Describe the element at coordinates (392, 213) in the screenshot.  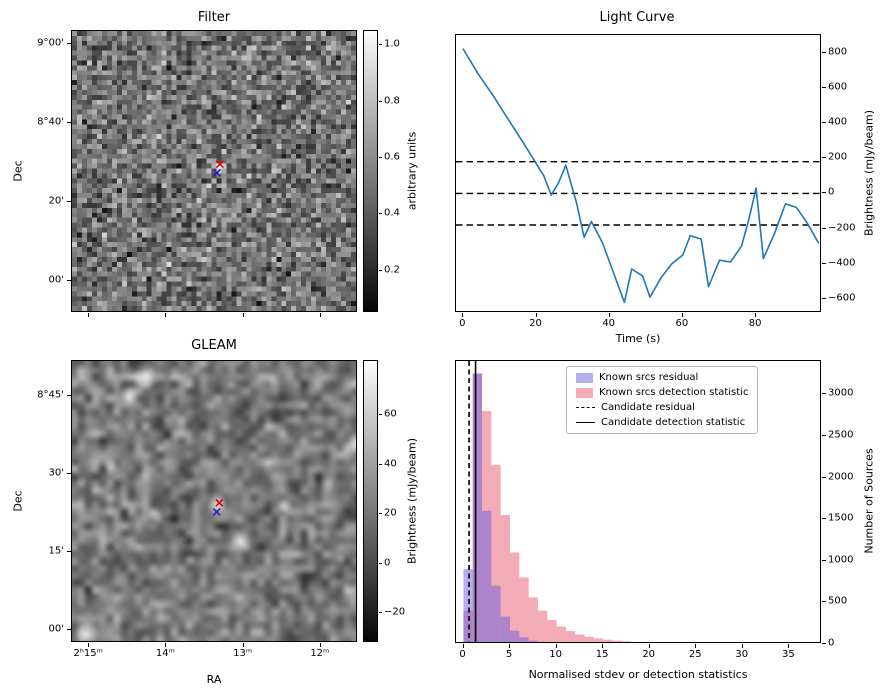
I see `filter-colorbar-tick-label: 0.4` at that location.